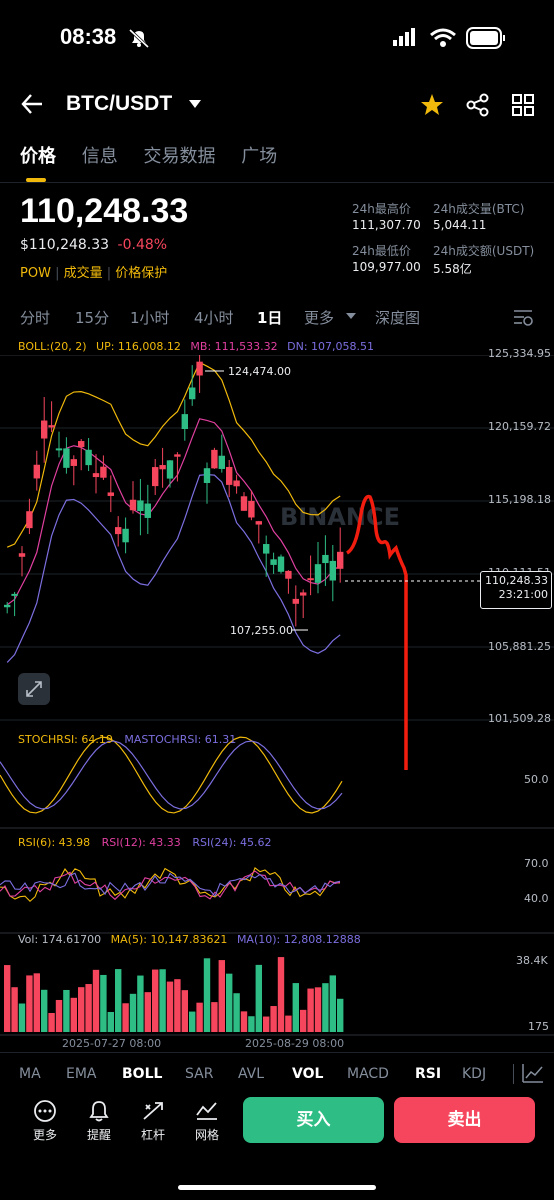  Describe the element at coordinates (474, 1074) in the screenshot. I see `ind-tab-kdj: KDJ` at that location.